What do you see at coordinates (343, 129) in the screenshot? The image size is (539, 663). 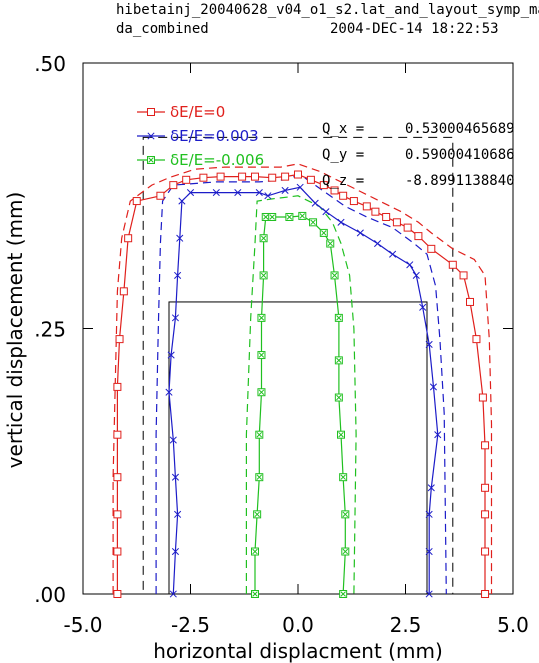 I see `annotation-label-0: Q_x =` at bounding box center [343, 129].